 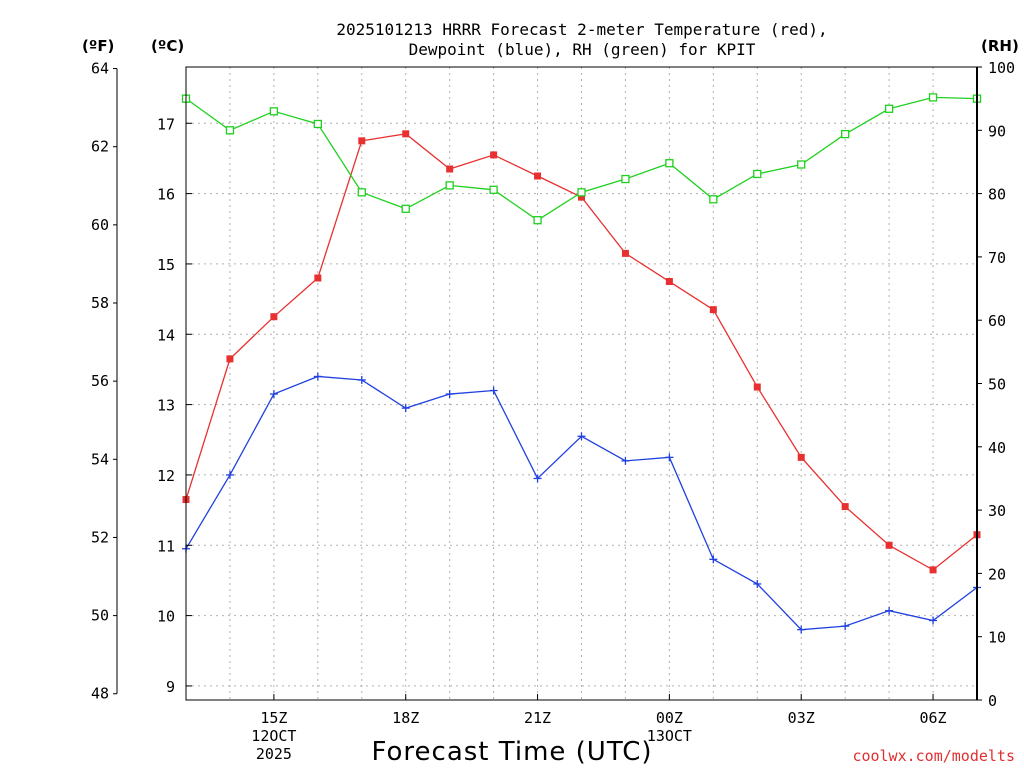 What do you see at coordinates (933, 756) in the screenshot?
I see `credit-text: coolwx.com/modelts` at bounding box center [933, 756].